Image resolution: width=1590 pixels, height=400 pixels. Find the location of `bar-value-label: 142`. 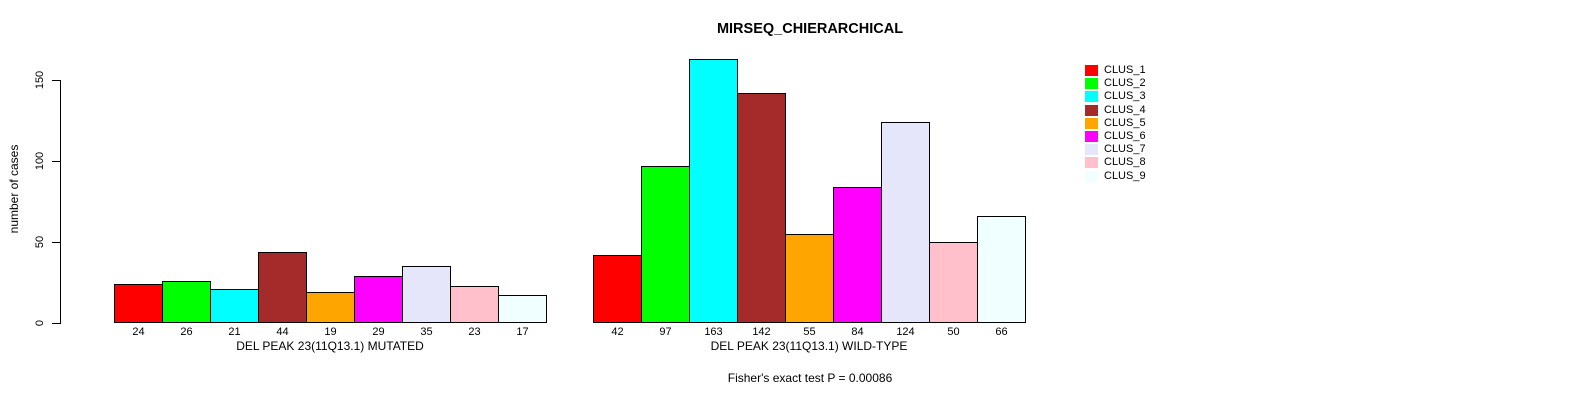

bar-value-label: 142 is located at coordinates (761, 332).